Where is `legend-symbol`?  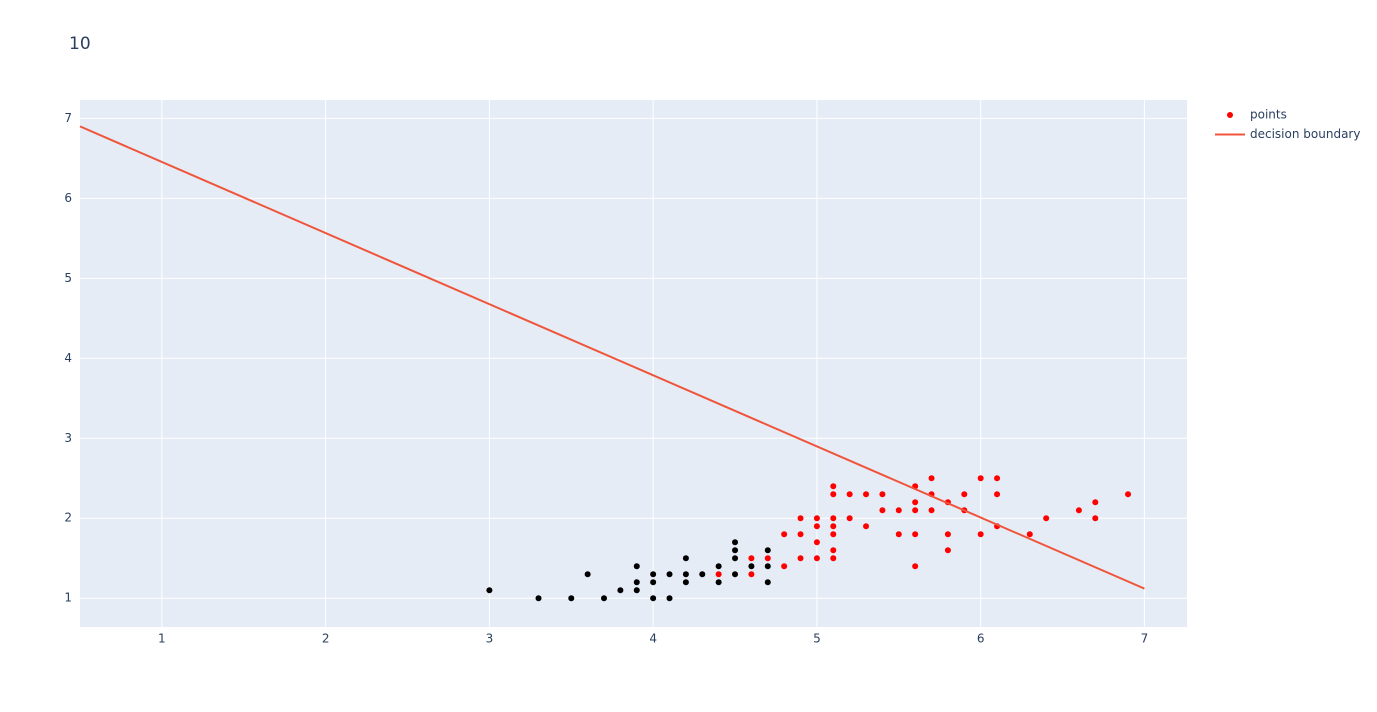
legend-symbol is located at coordinates (1230, 115).